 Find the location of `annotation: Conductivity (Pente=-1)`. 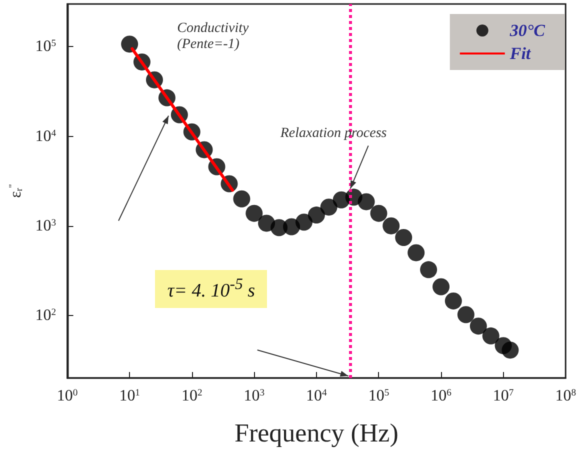

annotation: Conductivity (Pente=-1) is located at coordinates (213, 36).